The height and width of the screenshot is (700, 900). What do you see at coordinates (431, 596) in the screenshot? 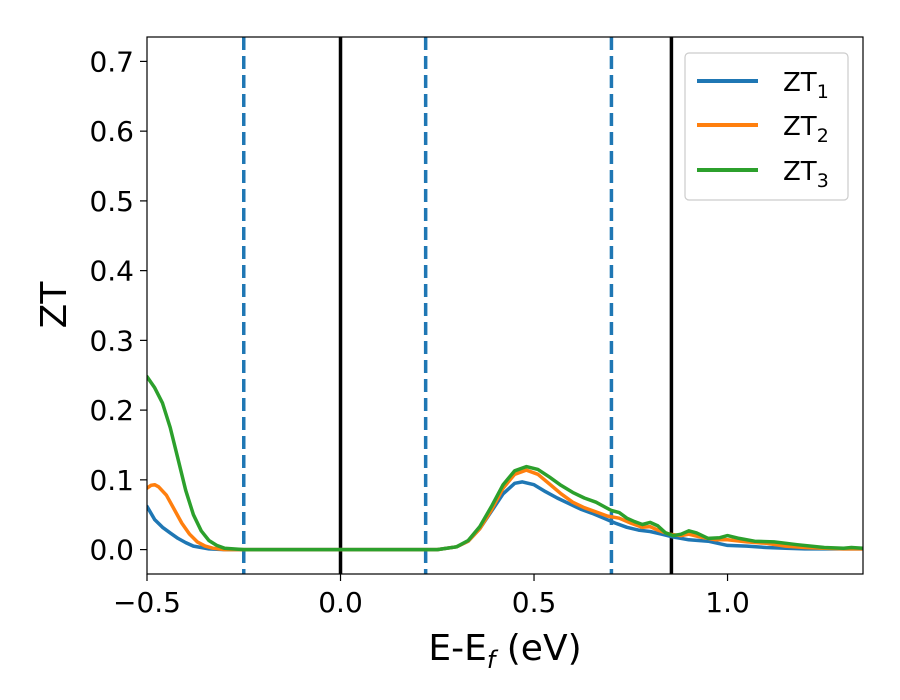
I see `x-axis: −0.5 0.0 0.5 1.0` at bounding box center [431, 596].